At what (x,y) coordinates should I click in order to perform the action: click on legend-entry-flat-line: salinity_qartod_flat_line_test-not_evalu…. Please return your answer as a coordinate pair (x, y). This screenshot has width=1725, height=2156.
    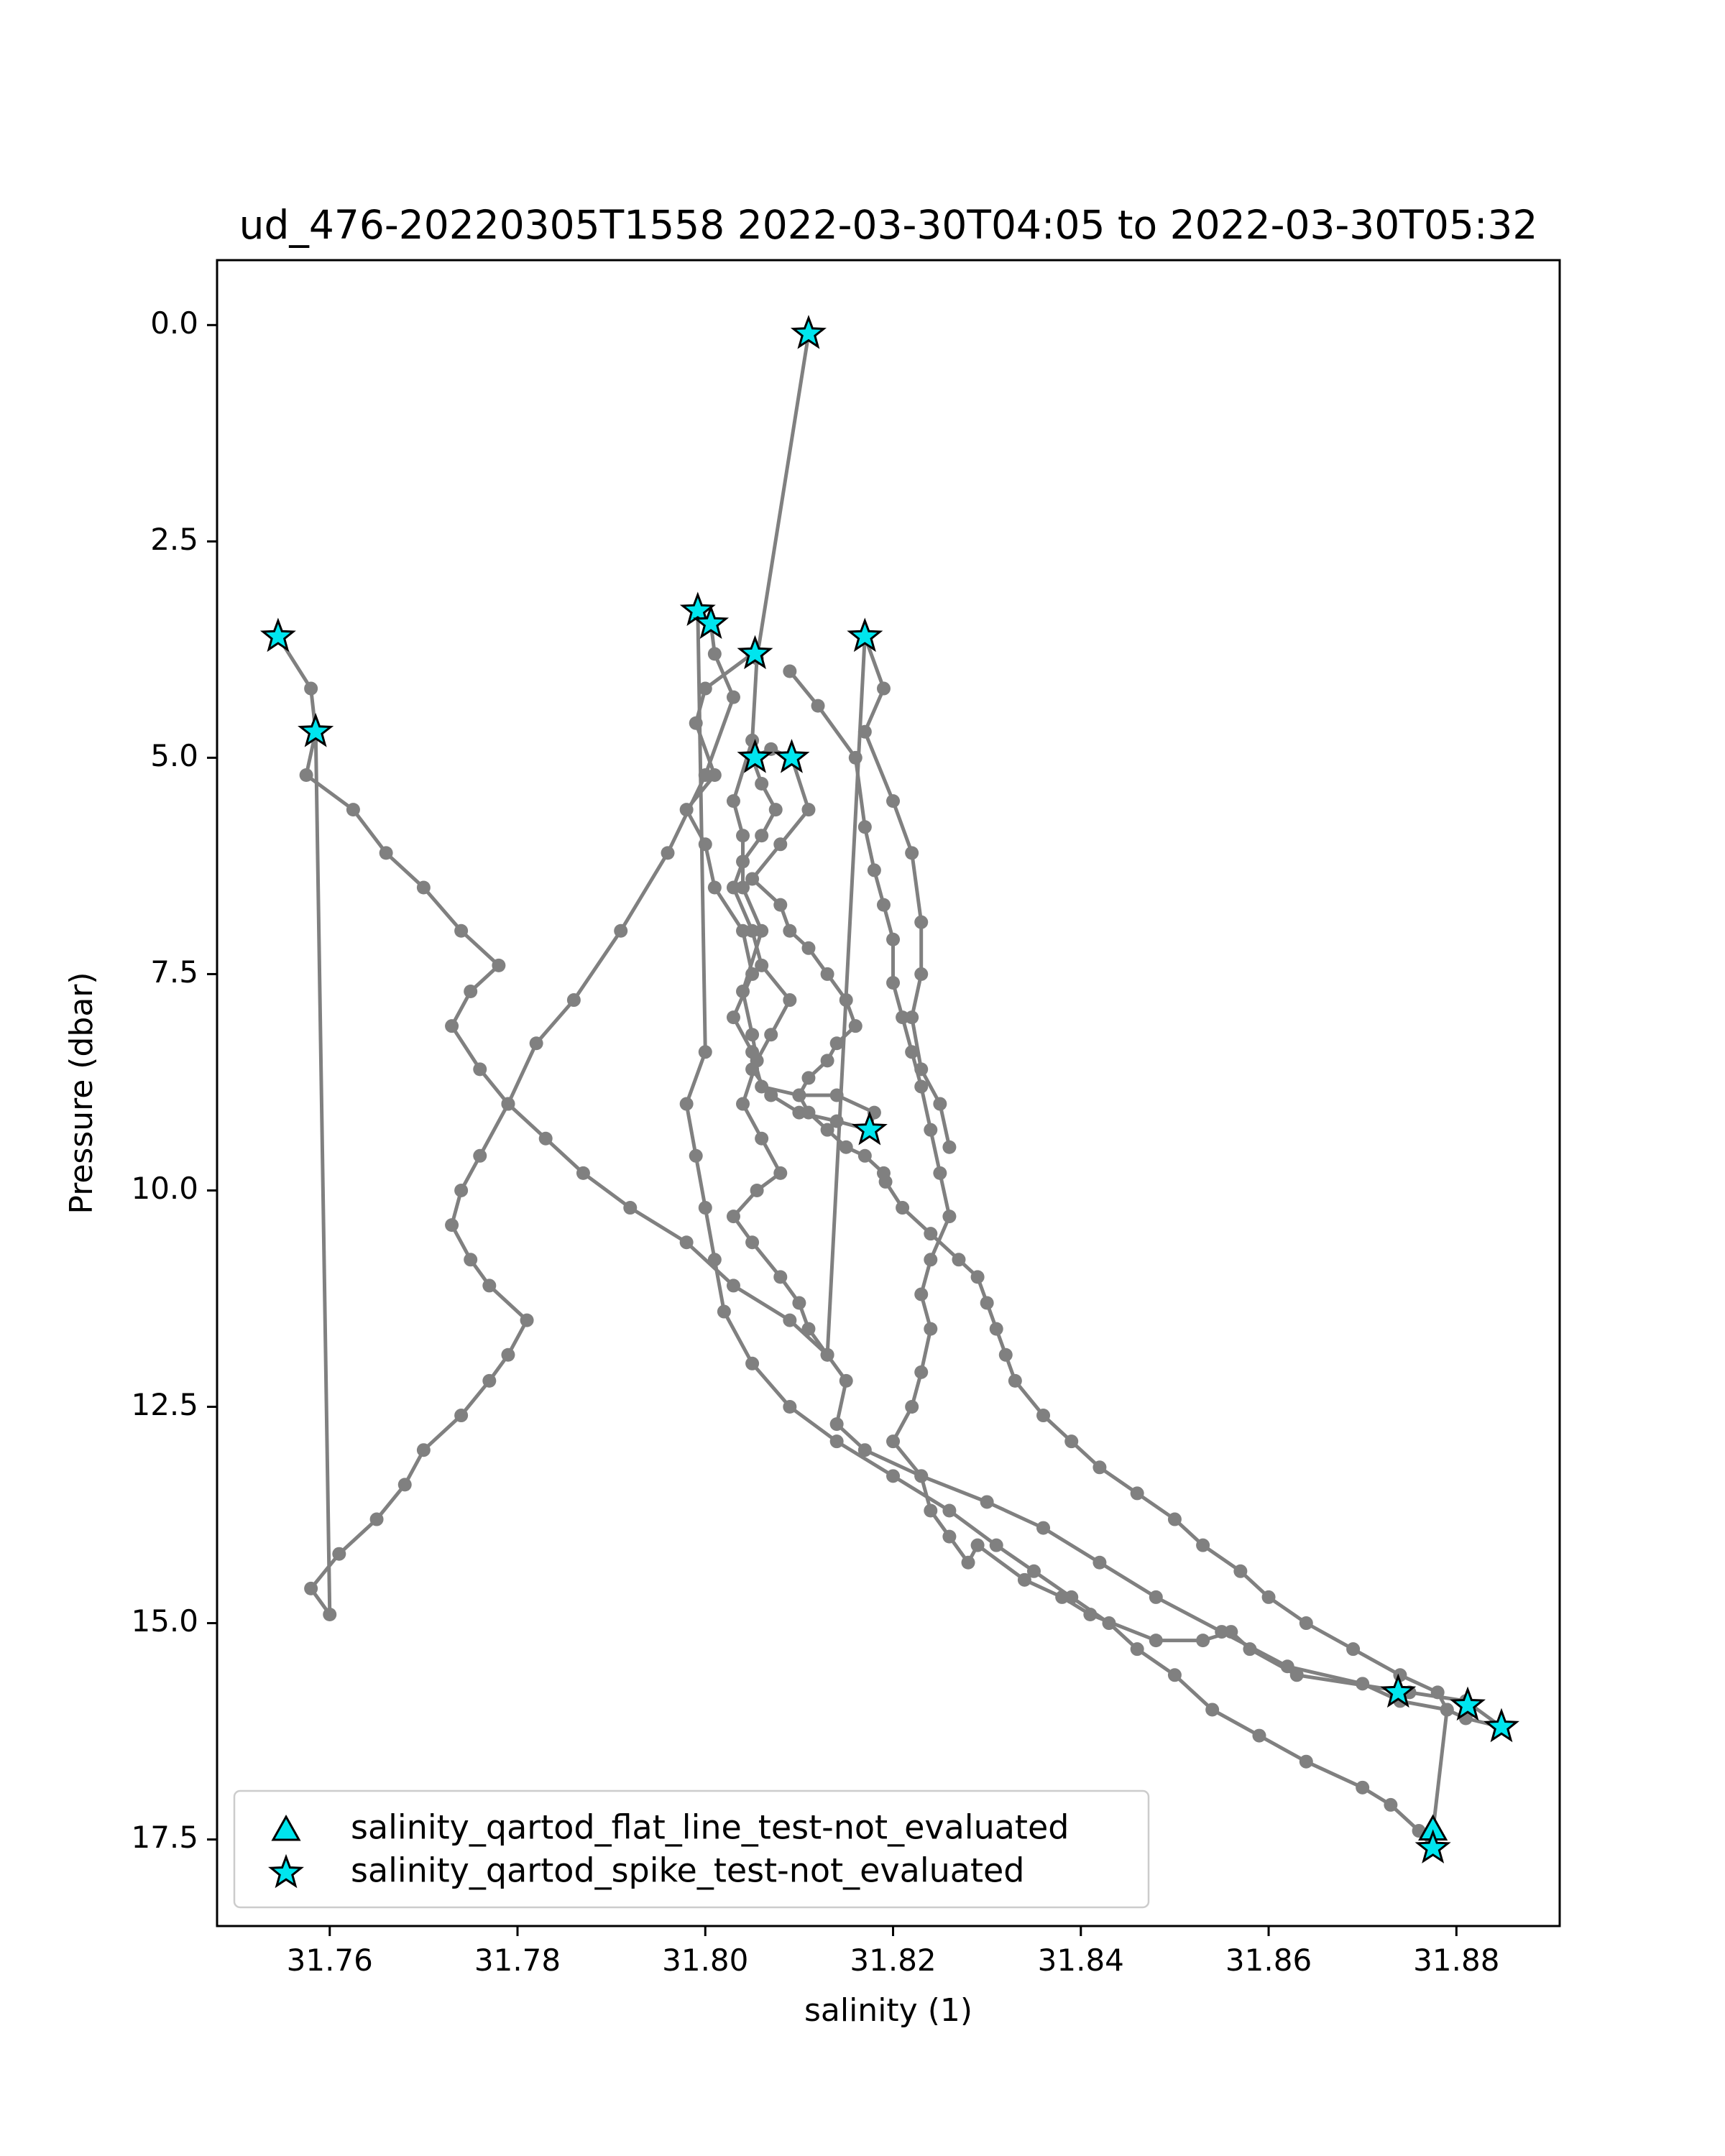
    Looking at the image, I should click on (710, 1827).